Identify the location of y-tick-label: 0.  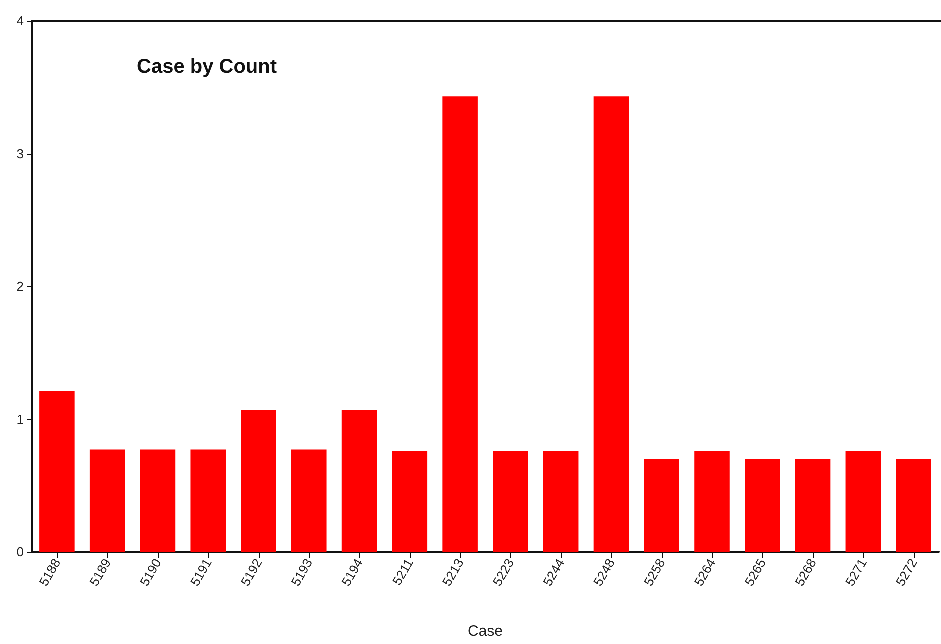
(20, 552).